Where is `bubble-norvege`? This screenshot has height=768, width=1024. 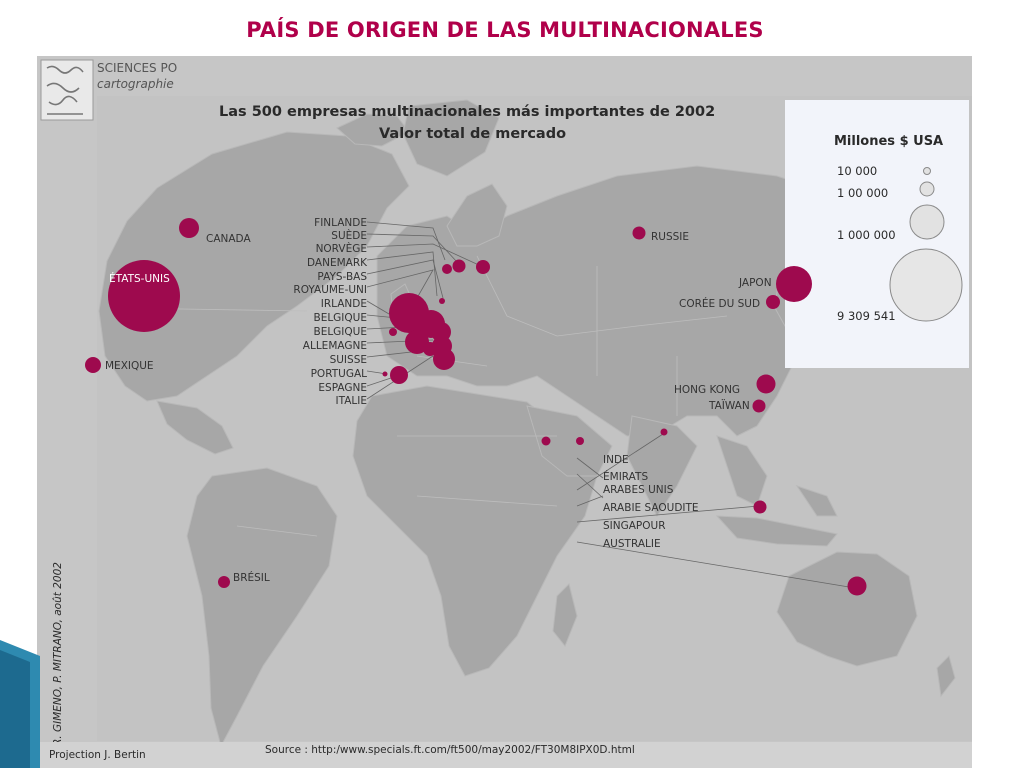 bubble-norvege is located at coordinates (447, 269).